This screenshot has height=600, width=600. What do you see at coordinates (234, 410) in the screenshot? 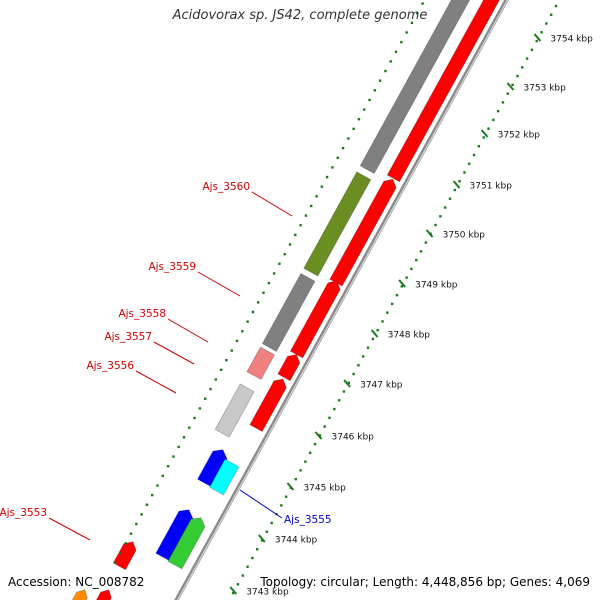
I see `gene-block-lightgray` at bounding box center [234, 410].